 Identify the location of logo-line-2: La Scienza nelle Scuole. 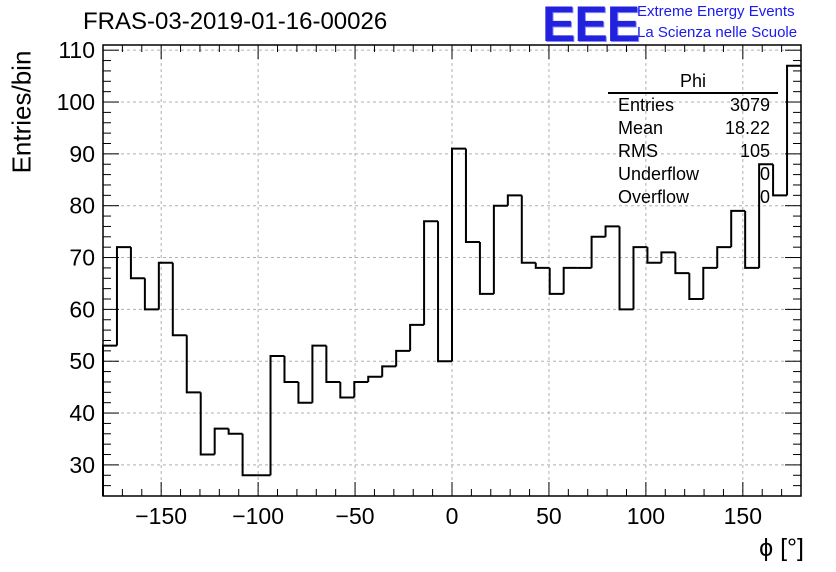
(717, 32).